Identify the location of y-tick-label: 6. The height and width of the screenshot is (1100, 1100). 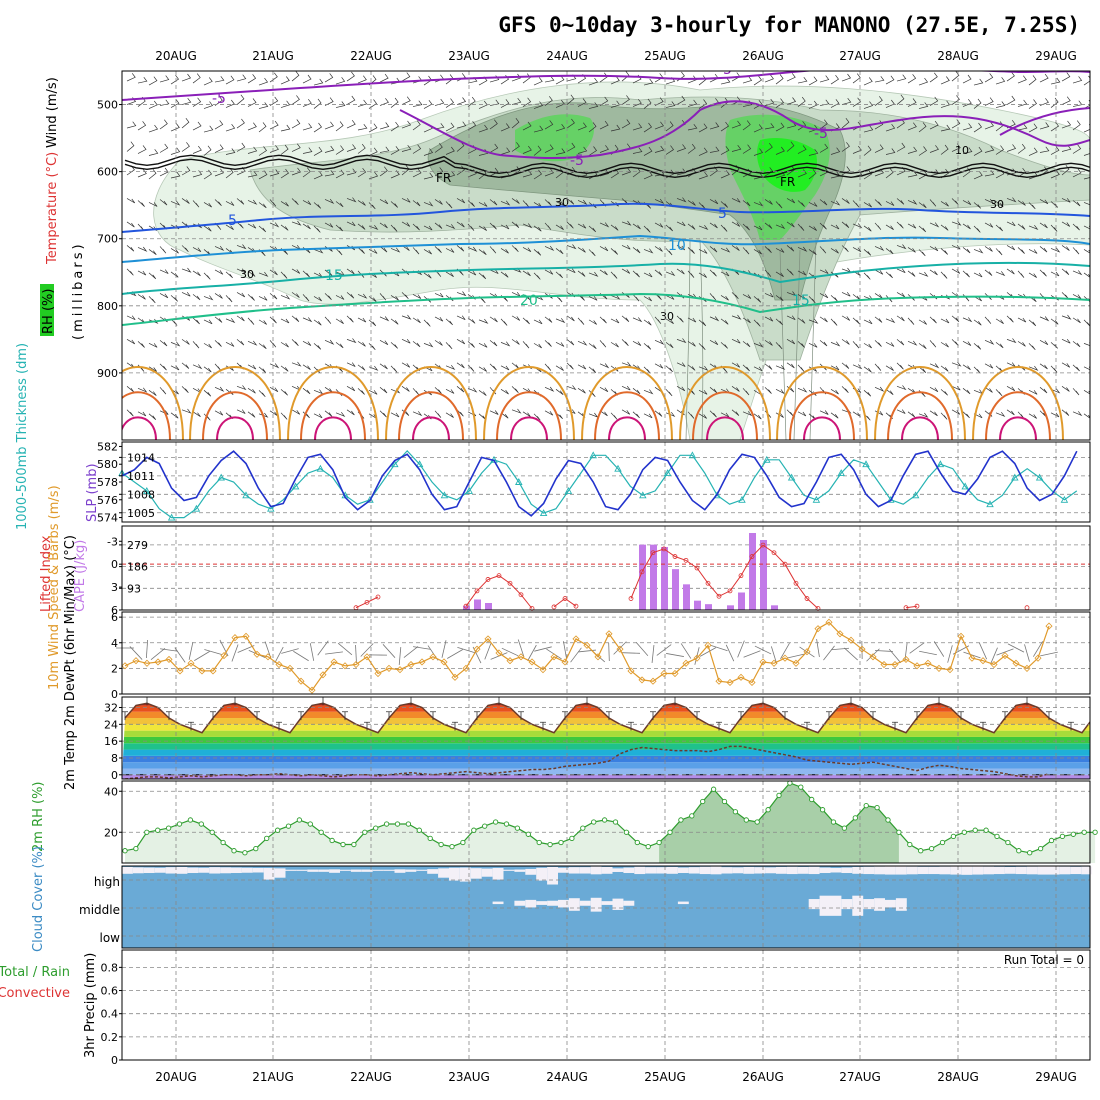
(114, 617).